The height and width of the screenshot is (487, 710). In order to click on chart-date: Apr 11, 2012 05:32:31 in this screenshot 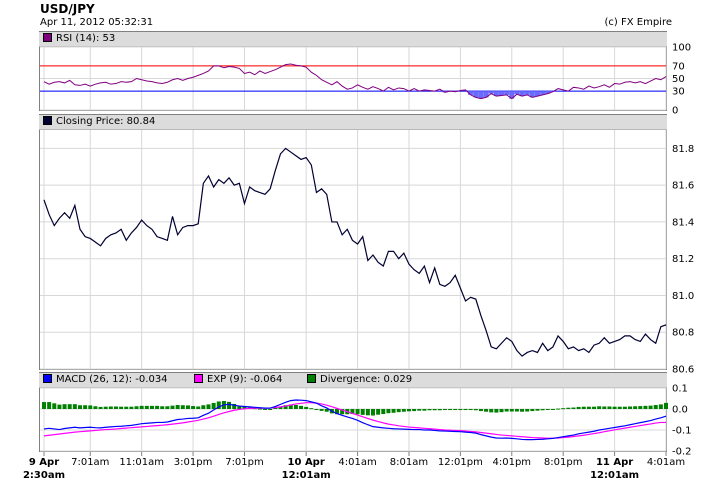, I will do `click(97, 22)`.